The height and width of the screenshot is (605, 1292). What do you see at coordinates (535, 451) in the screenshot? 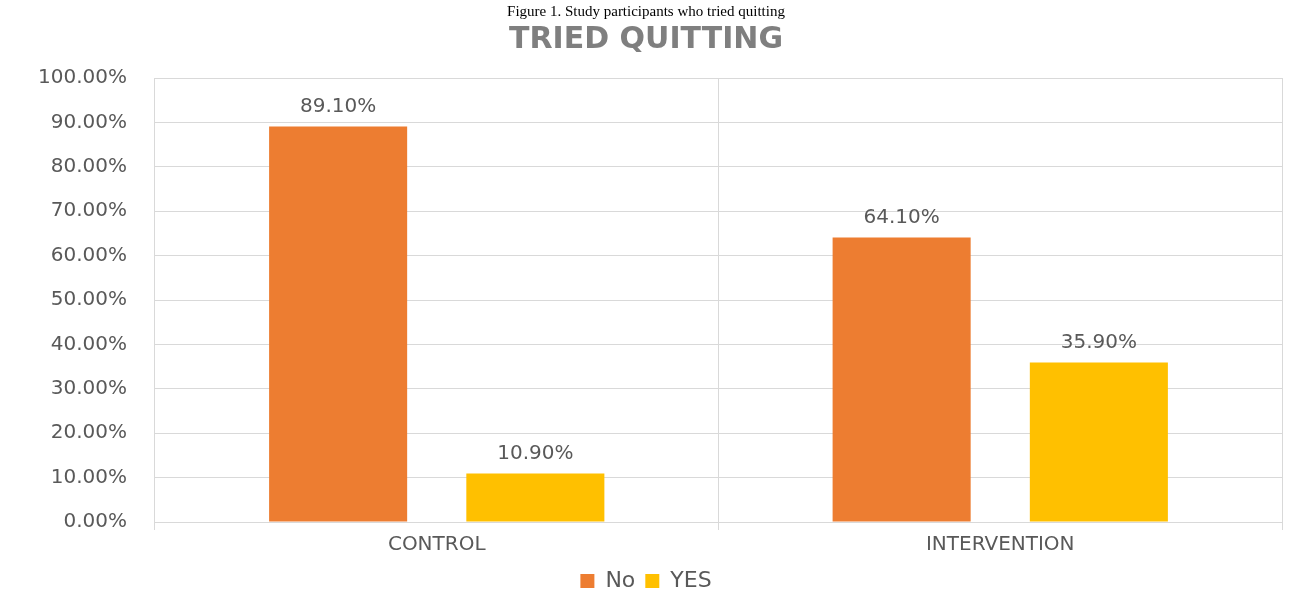
I see `data-label: 10.90%` at bounding box center [535, 451].